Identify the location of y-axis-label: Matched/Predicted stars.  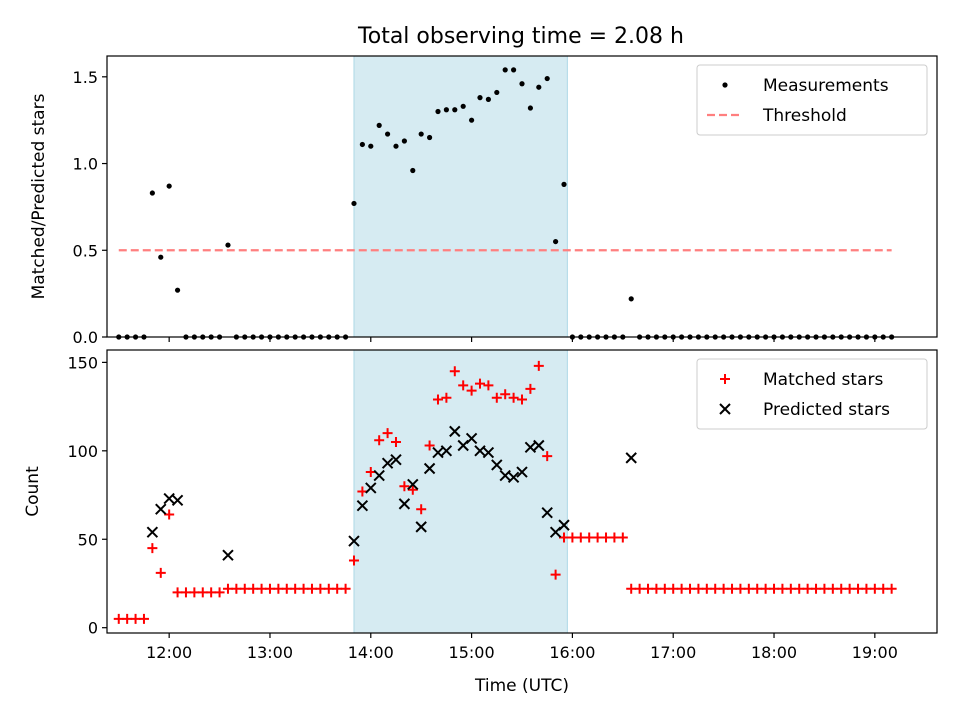
(39, 196).